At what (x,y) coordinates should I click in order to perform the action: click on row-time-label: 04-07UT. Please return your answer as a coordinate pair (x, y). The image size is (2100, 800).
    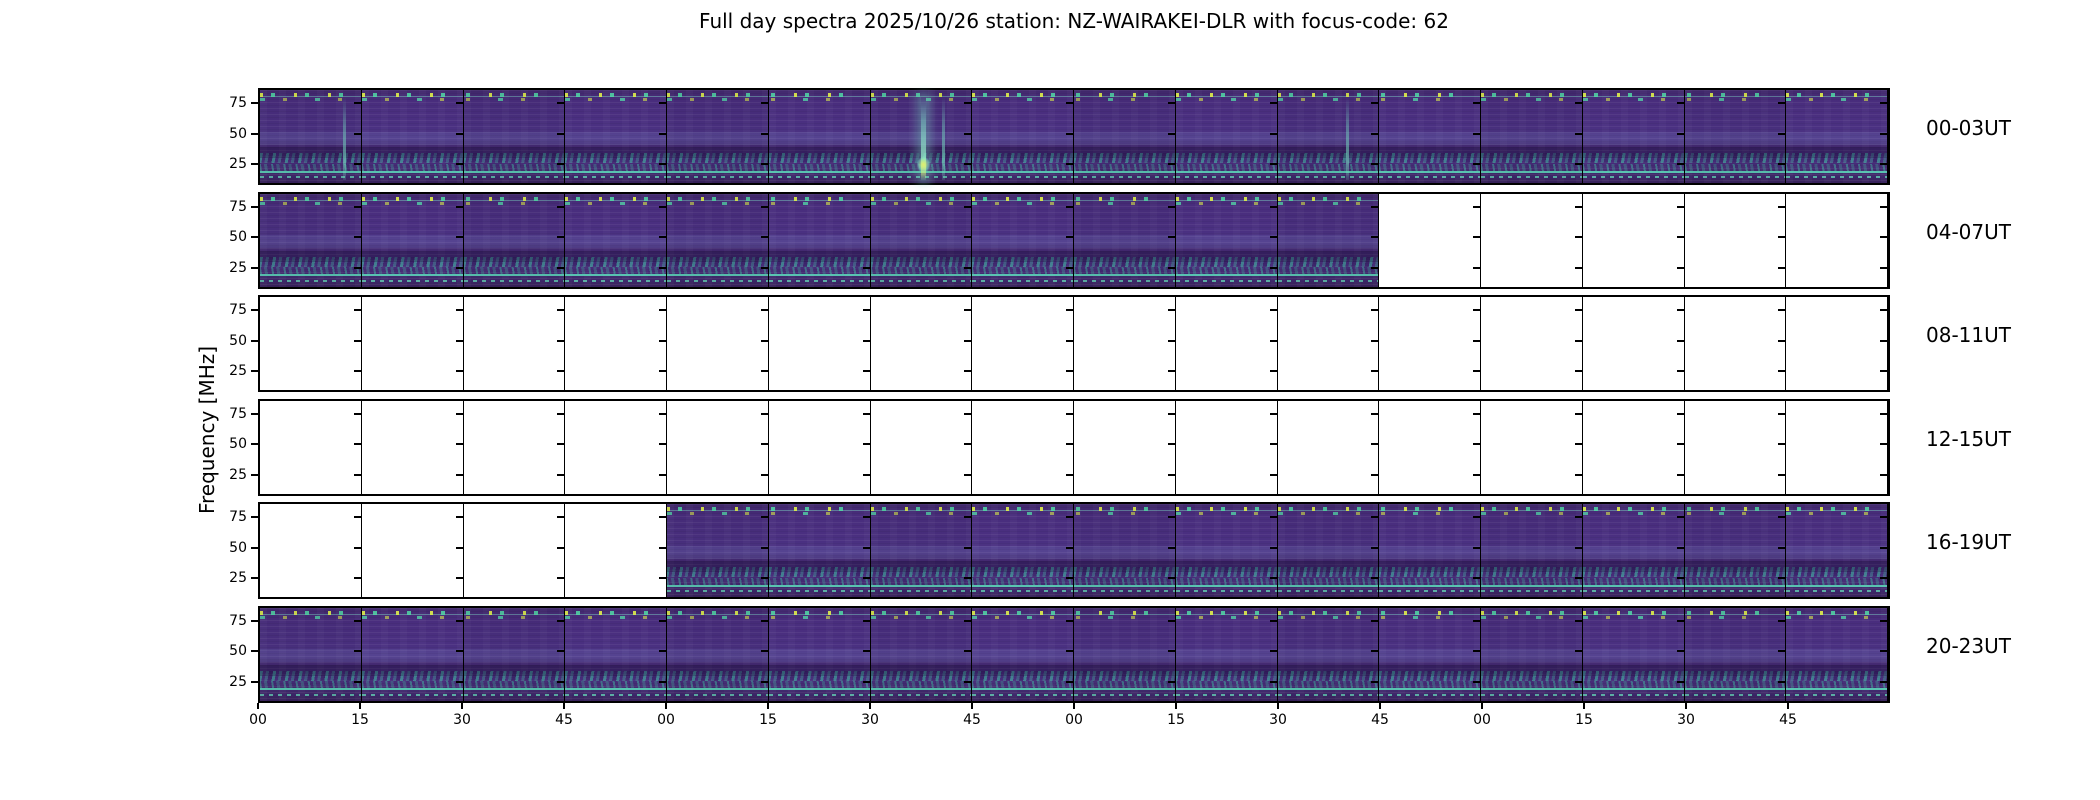
    Looking at the image, I should click on (1968, 231).